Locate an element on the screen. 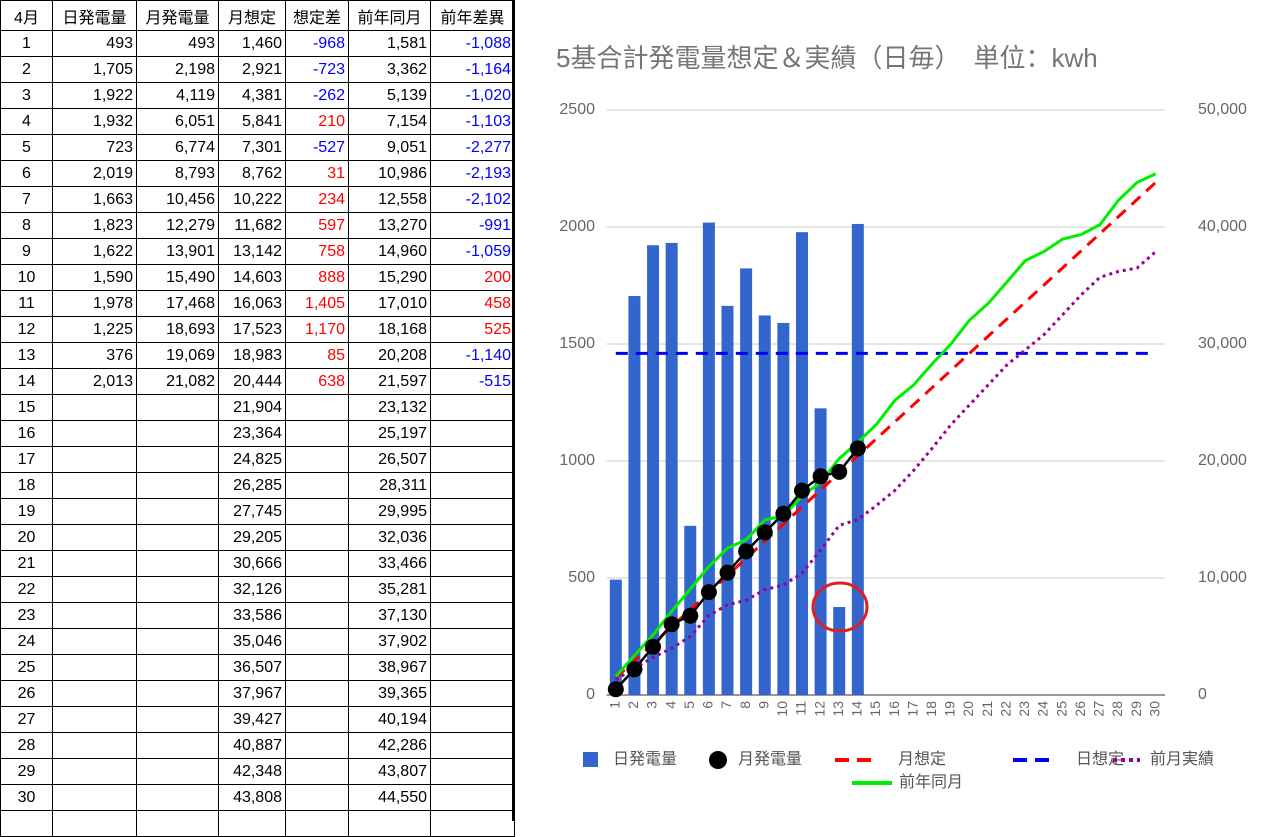  cell: 29,205 is located at coordinates (252, 537).